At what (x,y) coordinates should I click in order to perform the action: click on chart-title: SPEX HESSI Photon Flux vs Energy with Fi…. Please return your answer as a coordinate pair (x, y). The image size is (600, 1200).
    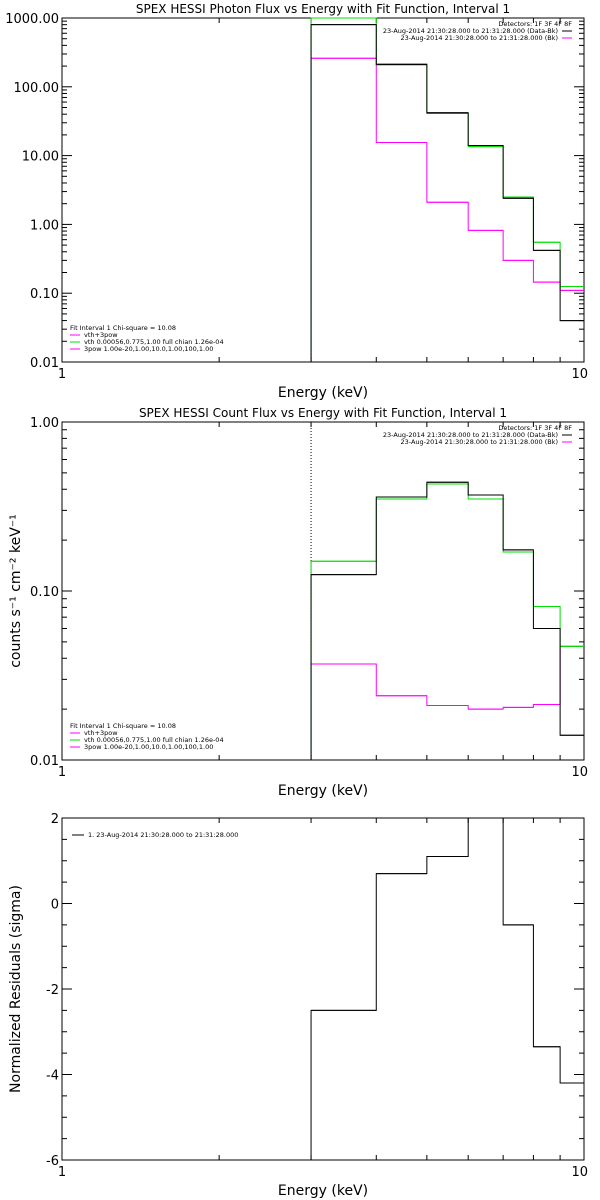
    Looking at the image, I should click on (323, 9).